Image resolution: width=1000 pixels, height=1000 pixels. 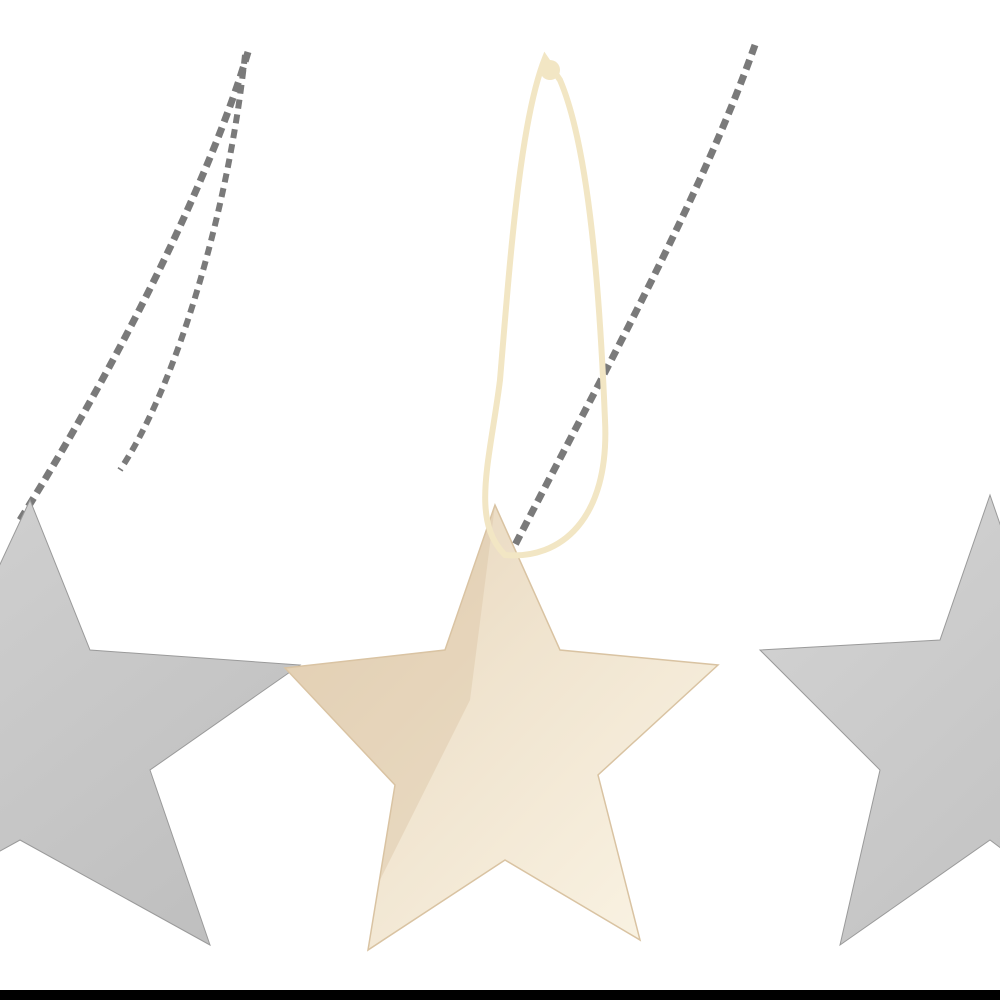 I want to click on right-grey-star, so click(x=879, y=720).